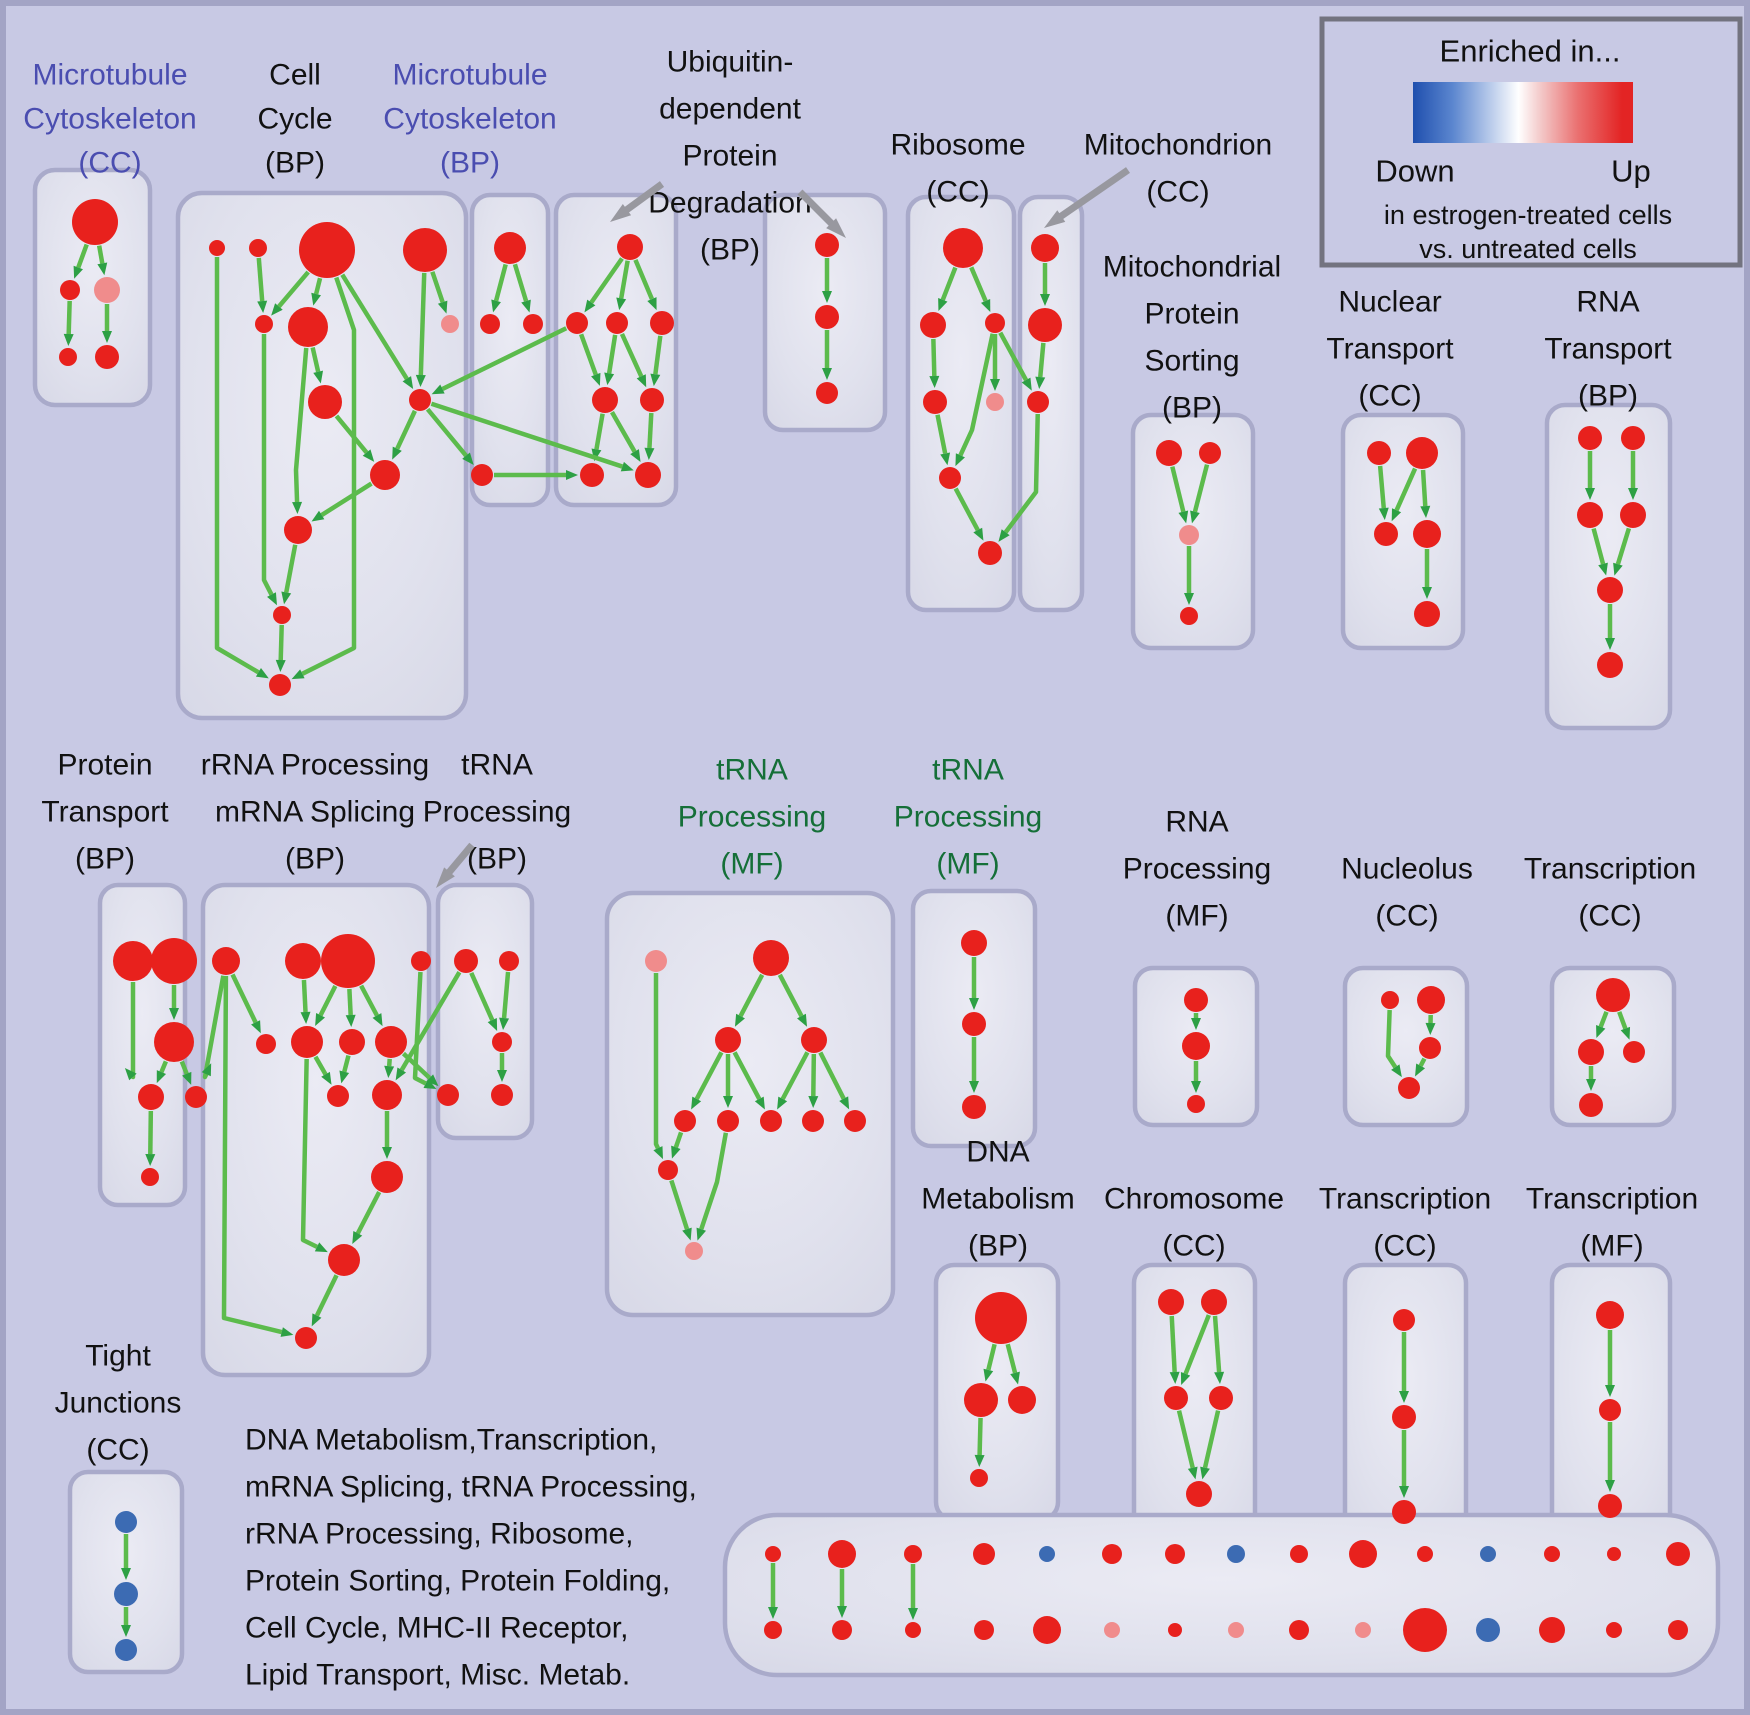 This screenshot has width=1750, height=1715. I want to click on cluster-label-rna-transport-bp: Transport, so click(1608, 349).